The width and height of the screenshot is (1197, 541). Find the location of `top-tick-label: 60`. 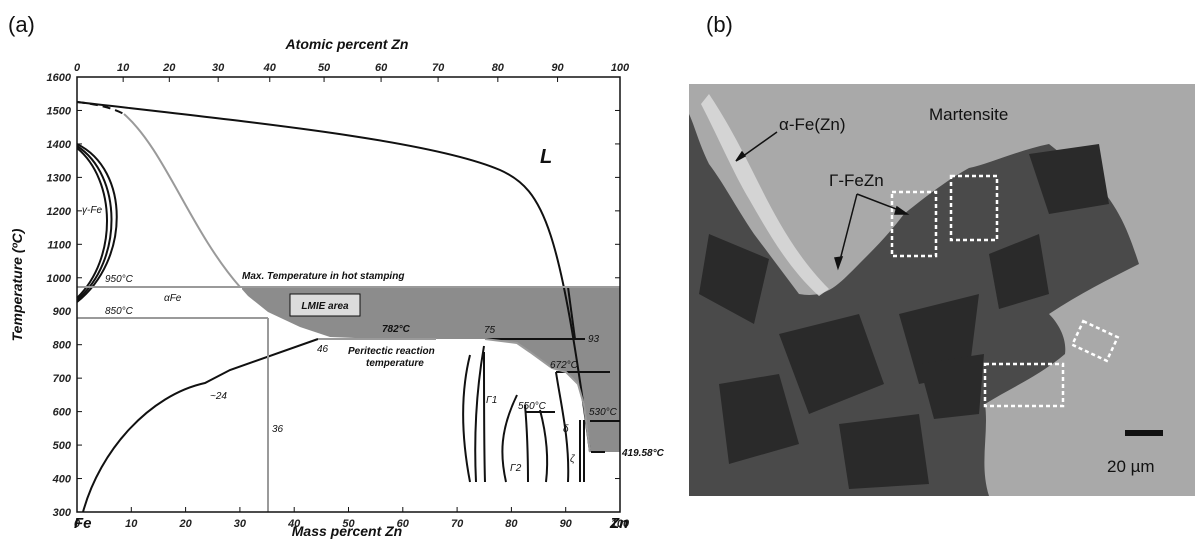

top-tick-label: 60 is located at coordinates (381, 68).